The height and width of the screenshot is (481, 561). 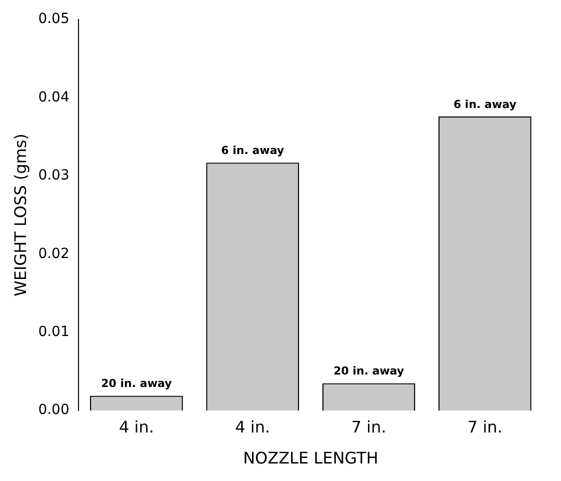 I want to click on x-axis-title: NOZZLE LENGTH, so click(x=310, y=458).